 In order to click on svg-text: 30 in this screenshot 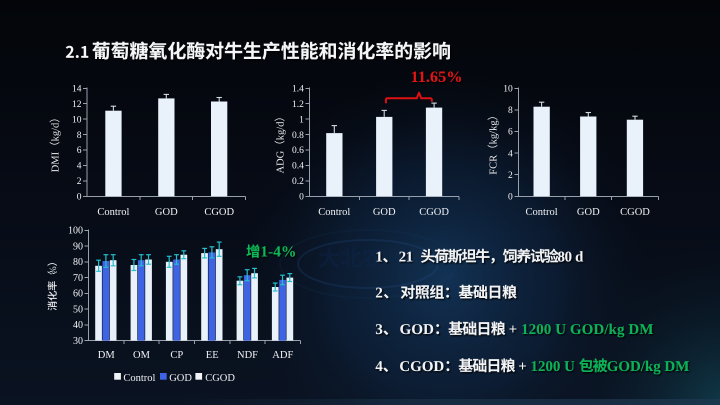, I will do `click(78, 341)`.